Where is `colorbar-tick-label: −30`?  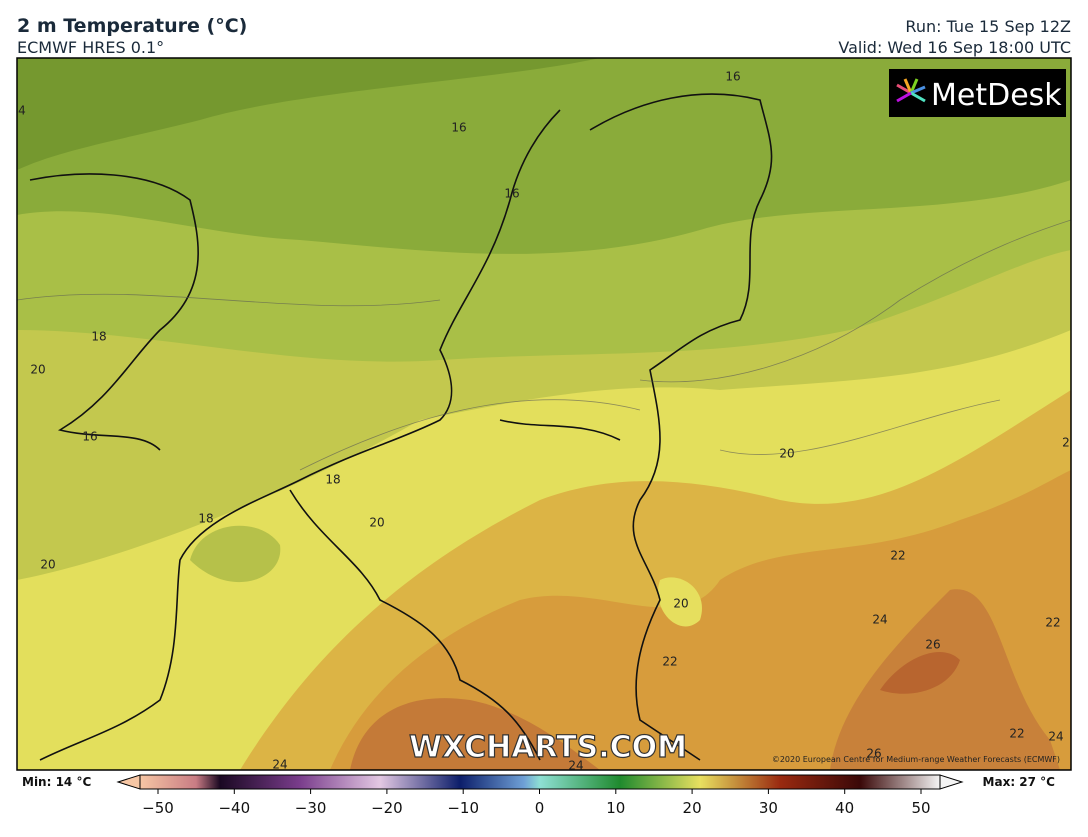 colorbar-tick-label: −30 is located at coordinates (311, 808).